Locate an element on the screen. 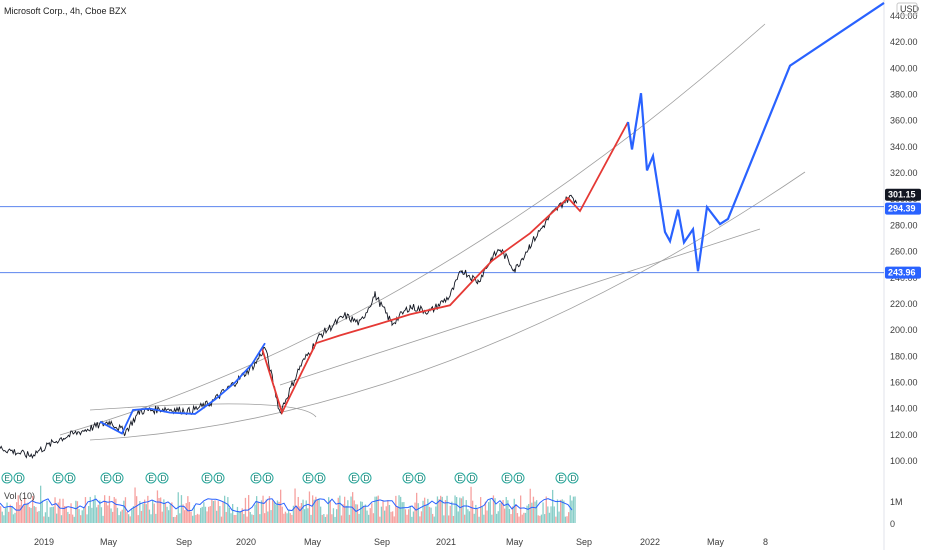  price-axis-tick: 160.00 is located at coordinates (904, 382).